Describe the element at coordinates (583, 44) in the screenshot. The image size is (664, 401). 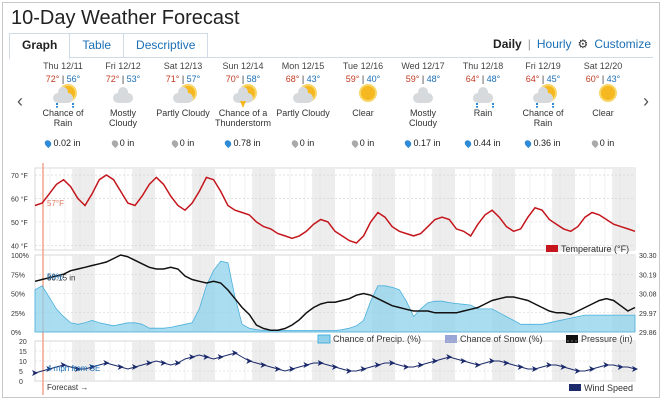
I see `gear-icon: ⚙` at that location.